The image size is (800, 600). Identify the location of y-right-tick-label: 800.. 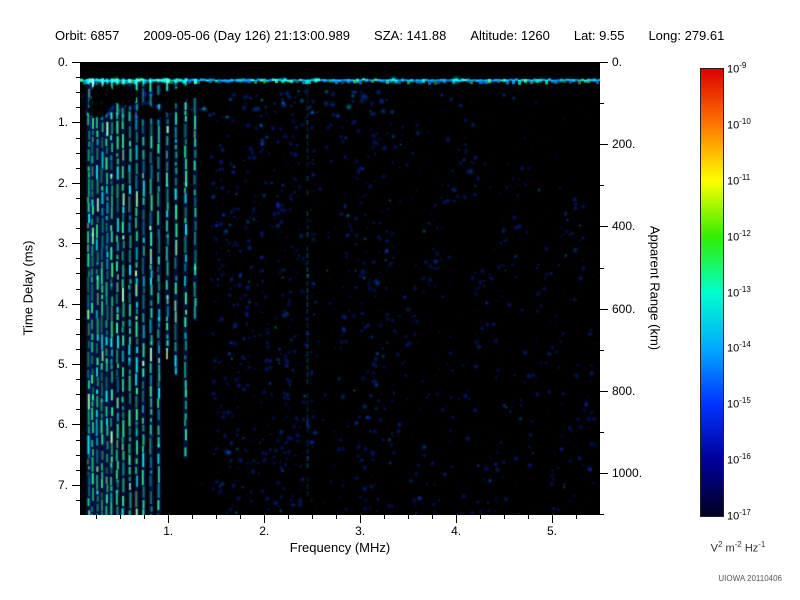
(624, 390).